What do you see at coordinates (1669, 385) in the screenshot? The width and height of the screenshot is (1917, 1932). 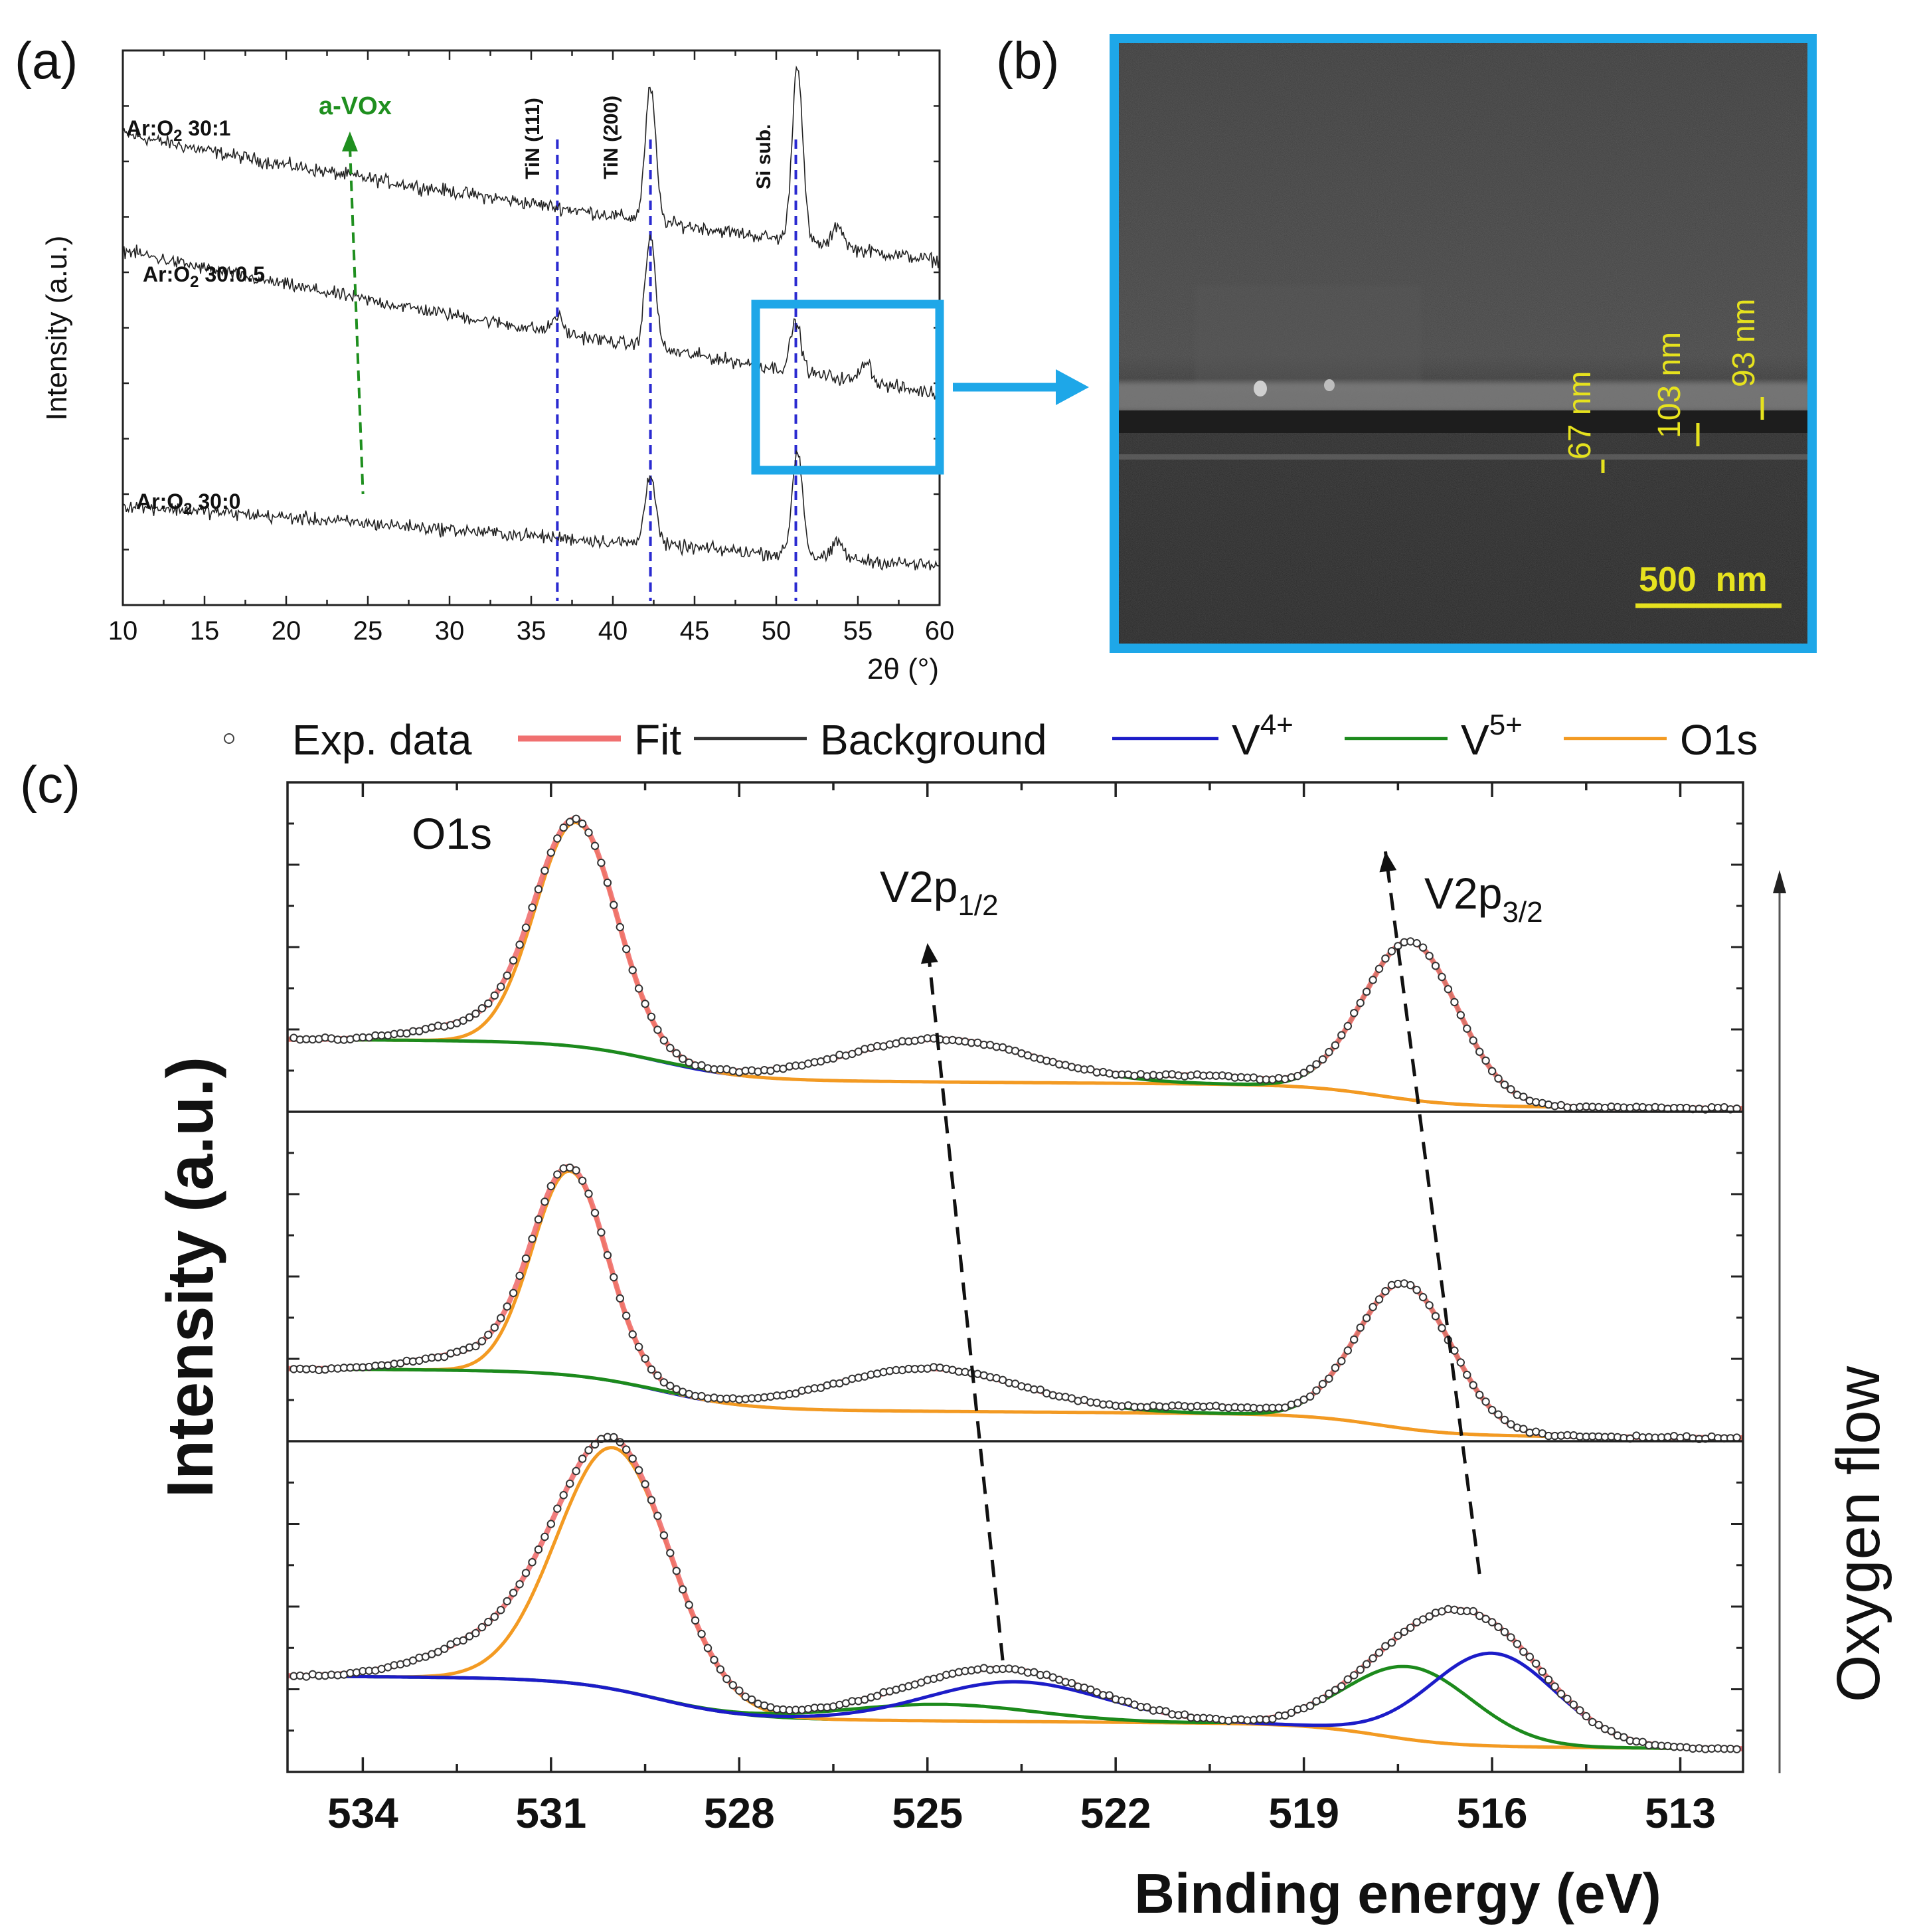 I see `thickness-label-103: 103 nm` at bounding box center [1669, 385].